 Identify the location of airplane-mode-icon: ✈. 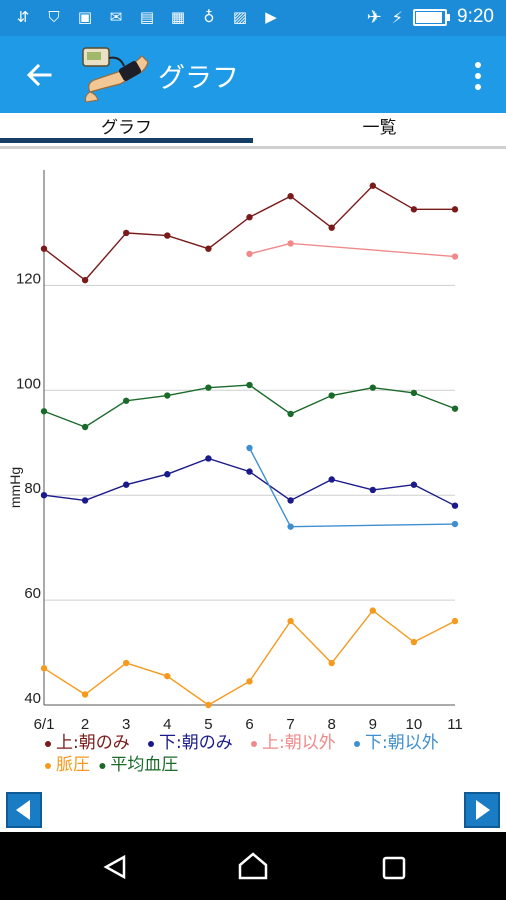
(374, 17).